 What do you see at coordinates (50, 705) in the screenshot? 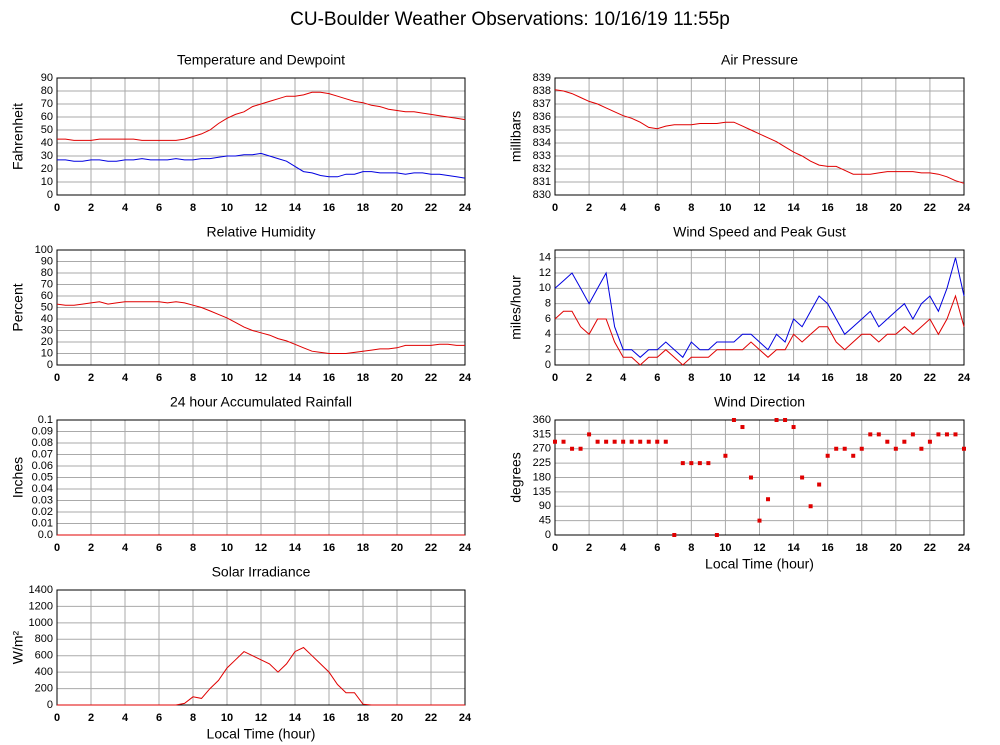
I see `y-tick-label: 0` at bounding box center [50, 705].